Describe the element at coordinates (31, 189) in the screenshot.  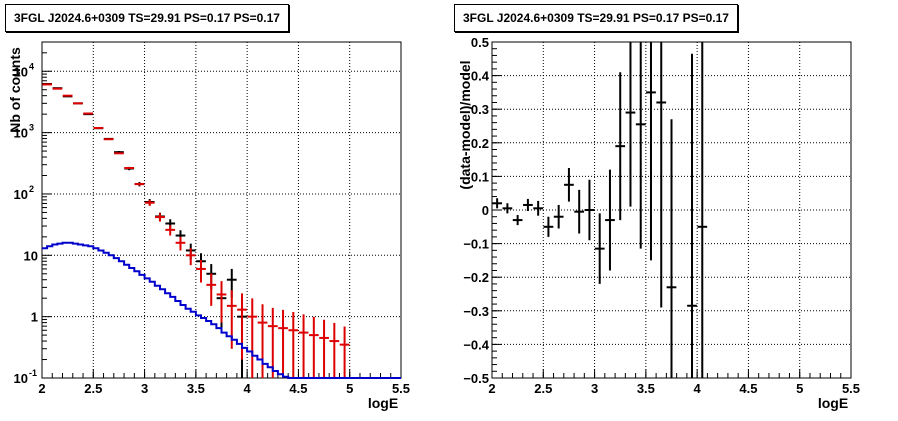
I see `left-y-tick-exponent: 2` at that location.